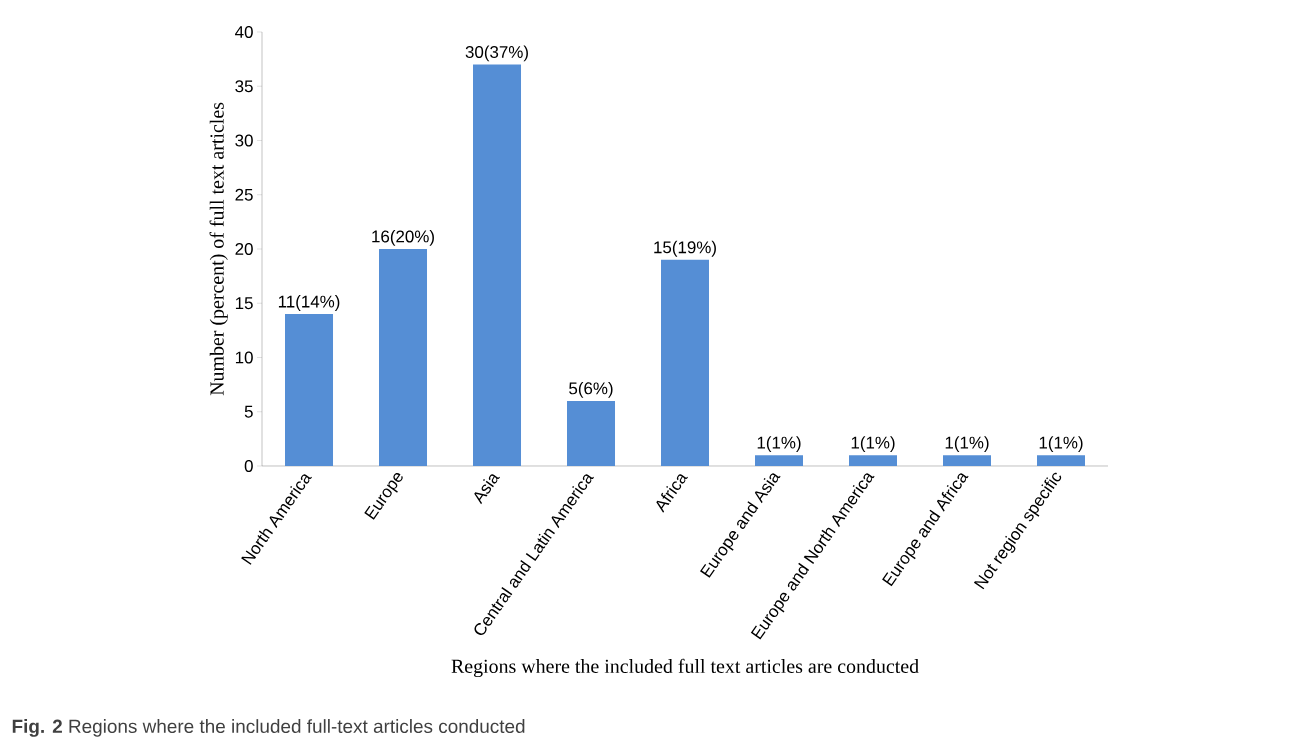  Describe the element at coordinates (248, 411) in the screenshot. I see `y-tick-label: 5` at that location.